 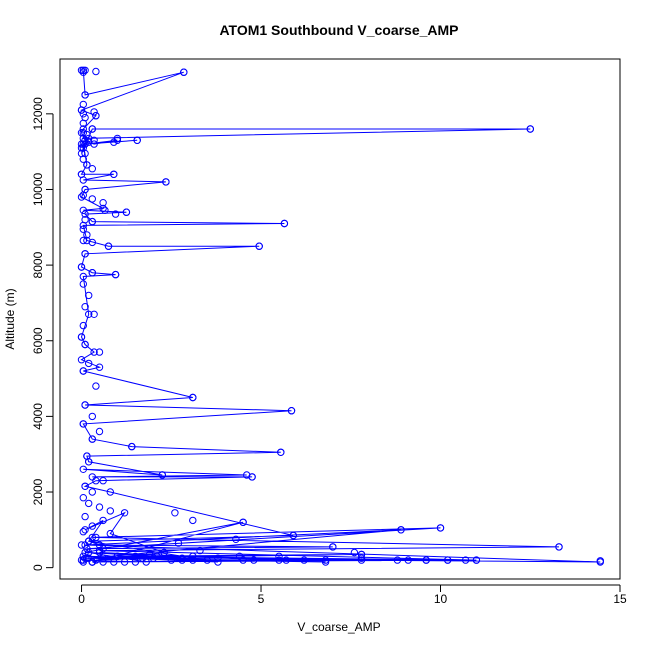 What do you see at coordinates (81, 599) in the screenshot?
I see `x-tick-label: 0` at bounding box center [81, 599].